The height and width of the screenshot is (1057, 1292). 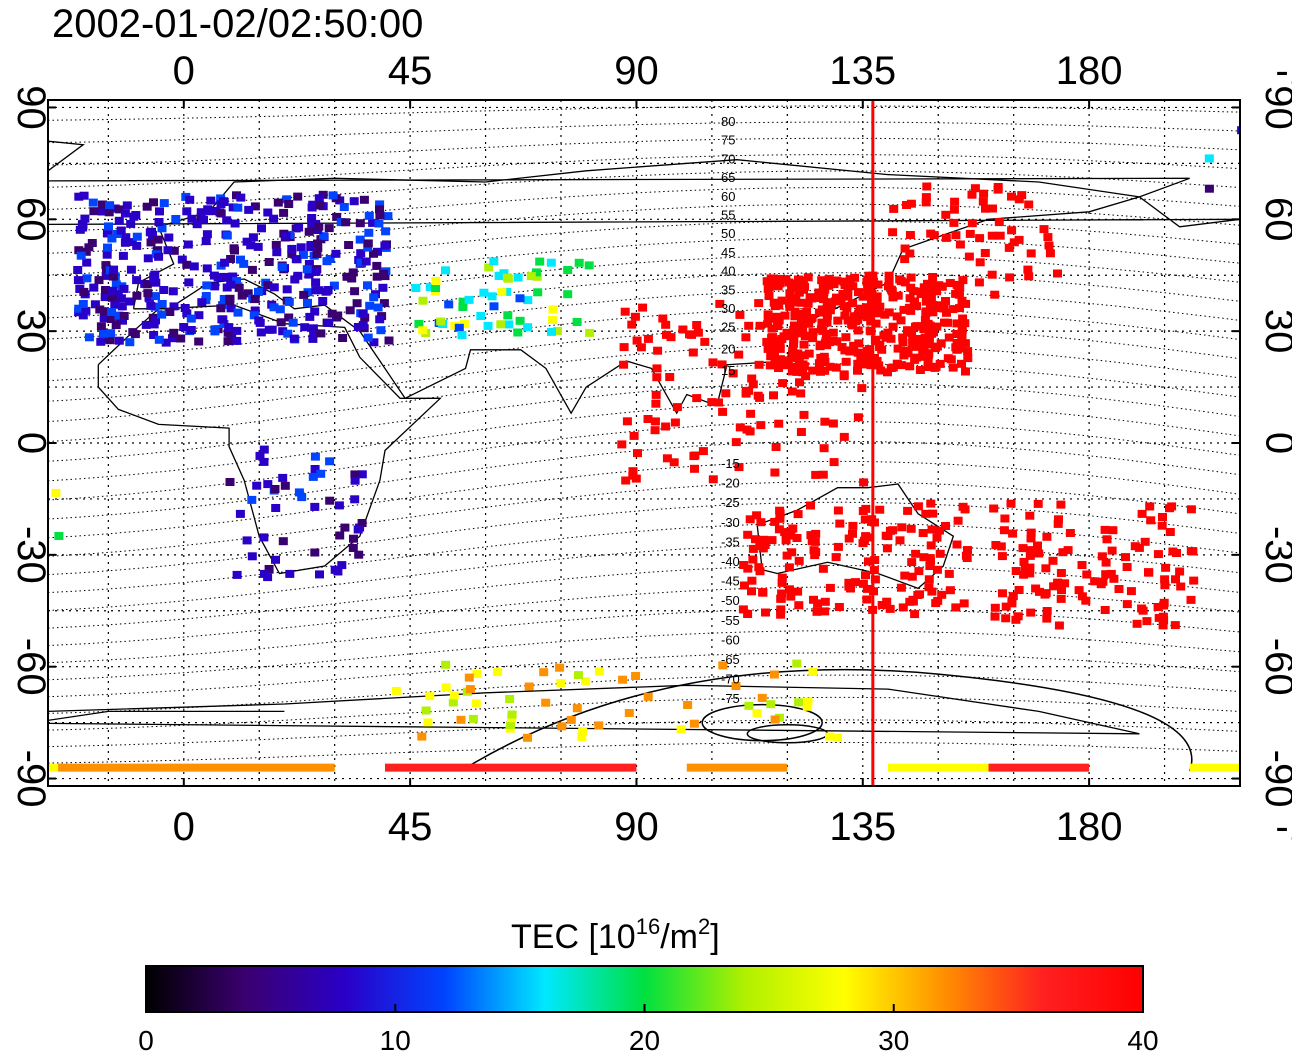 What do you see at coordinates (644, 1040) in the screenshot?
I see `colorbar-tick-label: 20` at bounding box center [644, 1040].